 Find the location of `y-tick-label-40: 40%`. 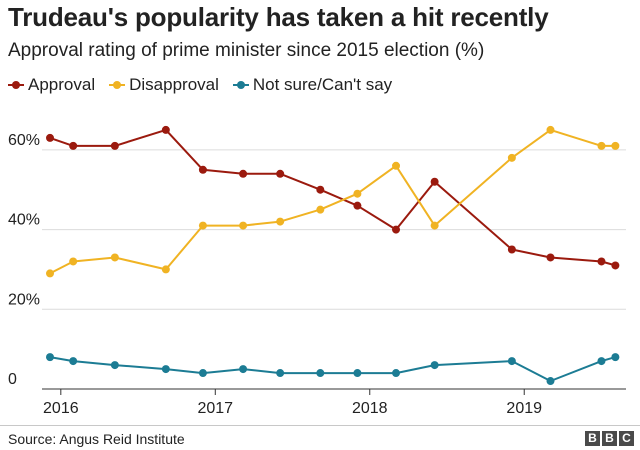

y-tick-label-40: 40% is located at coordinates (24, 220).